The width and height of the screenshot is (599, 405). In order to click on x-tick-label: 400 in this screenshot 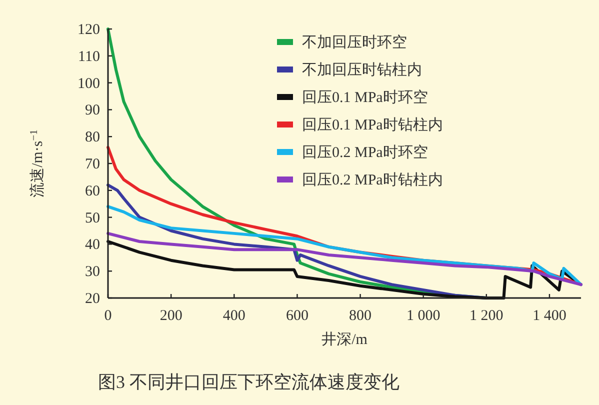, I will do `click(234, 316)`.